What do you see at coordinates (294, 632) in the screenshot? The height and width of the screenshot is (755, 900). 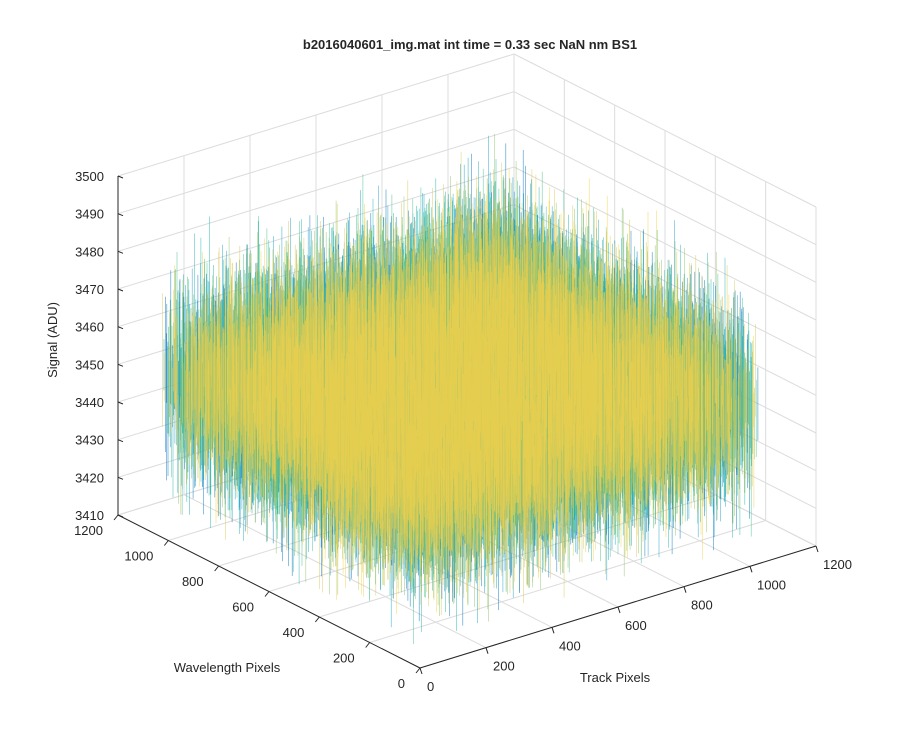 I see `y-tick-label: 400` at bounding box center [294, 632].